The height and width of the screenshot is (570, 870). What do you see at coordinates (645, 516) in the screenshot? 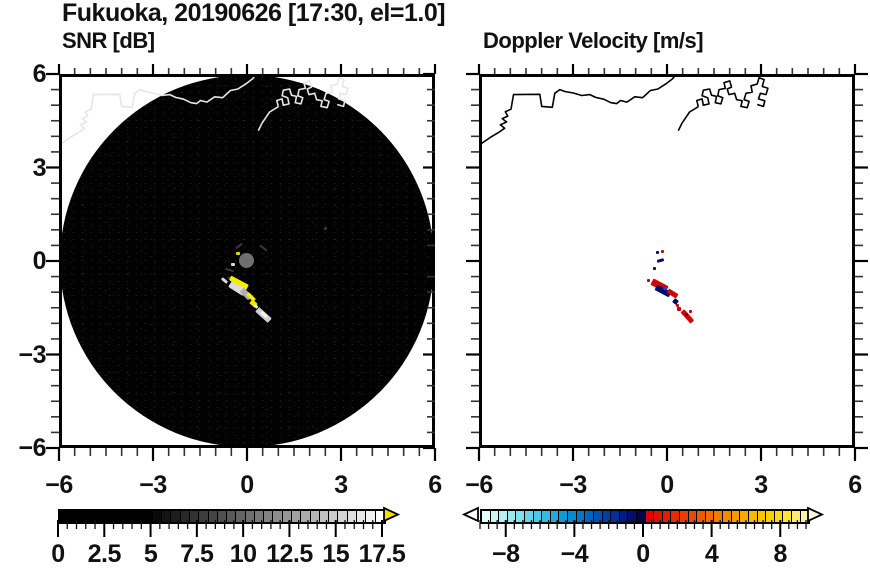
I see `vel-colorbar` at bounding box center [645, 516].